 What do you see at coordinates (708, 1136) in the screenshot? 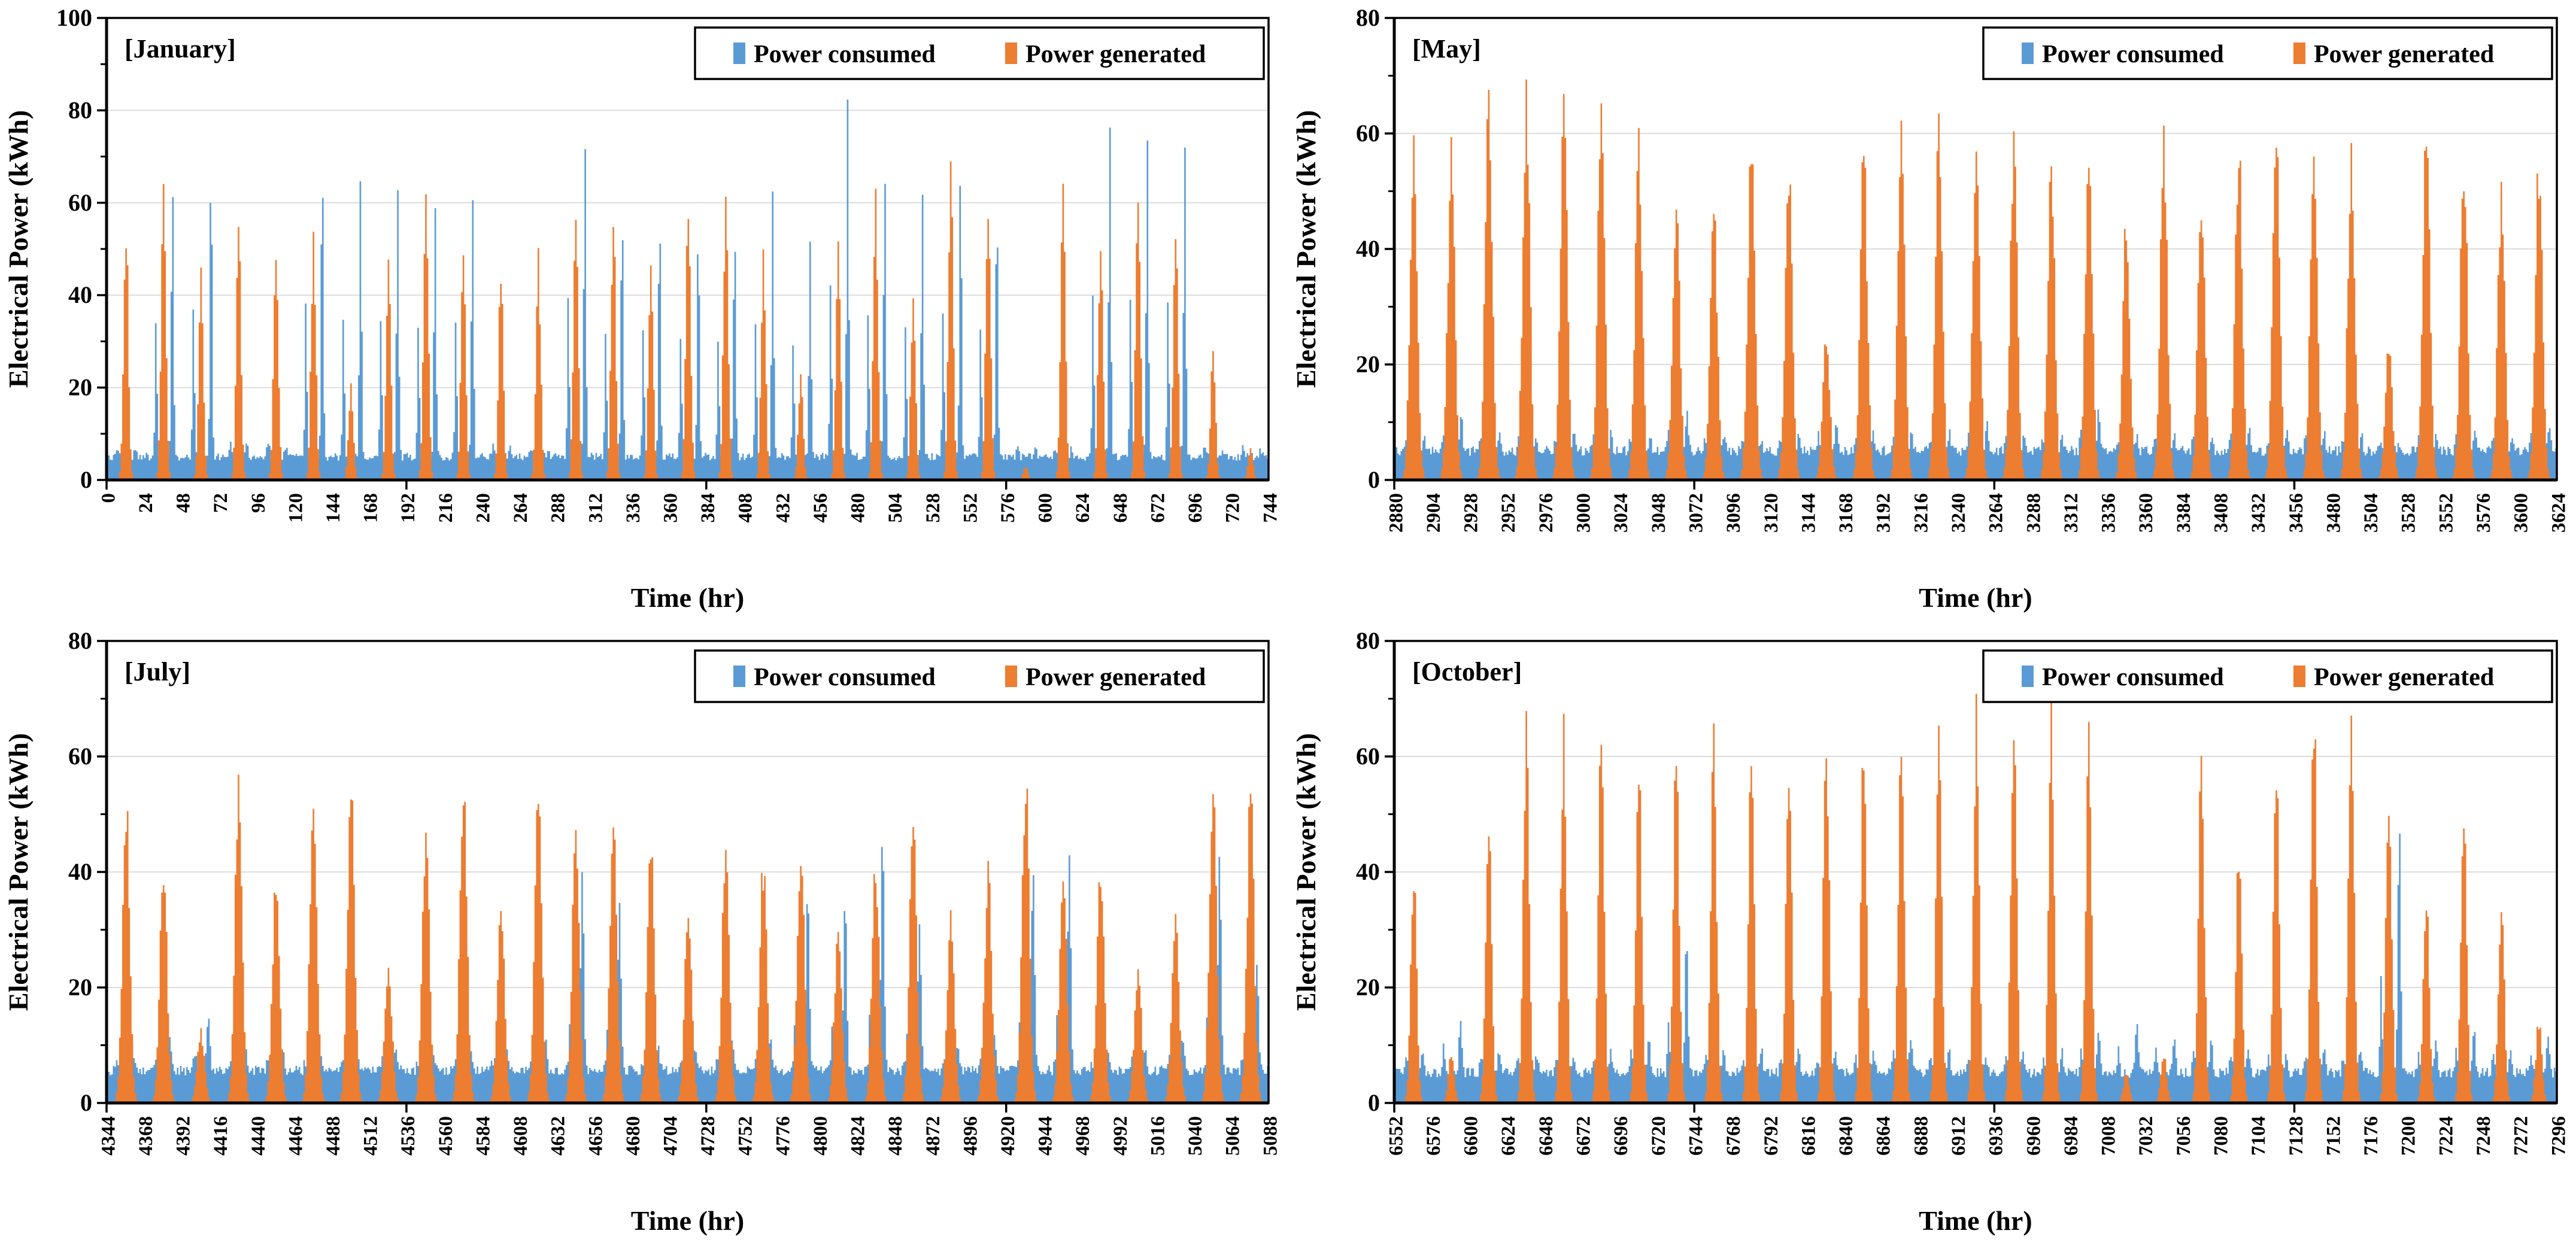
I see `x-tick-label: 4728` at bounding box center [708, 1136].